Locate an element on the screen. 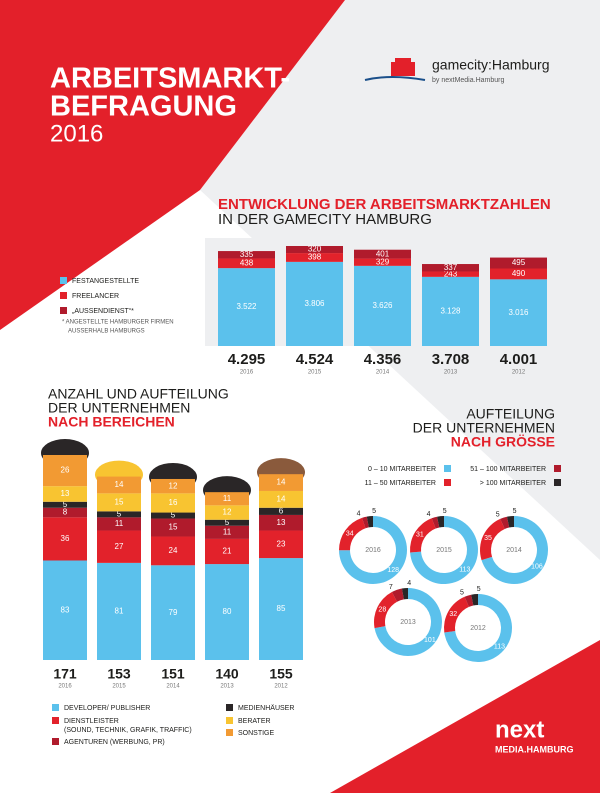 This screenshot has width=600, height=793. footer-logo-sub: MEDIA.HAMBURG is located at coordinates (534, 749).